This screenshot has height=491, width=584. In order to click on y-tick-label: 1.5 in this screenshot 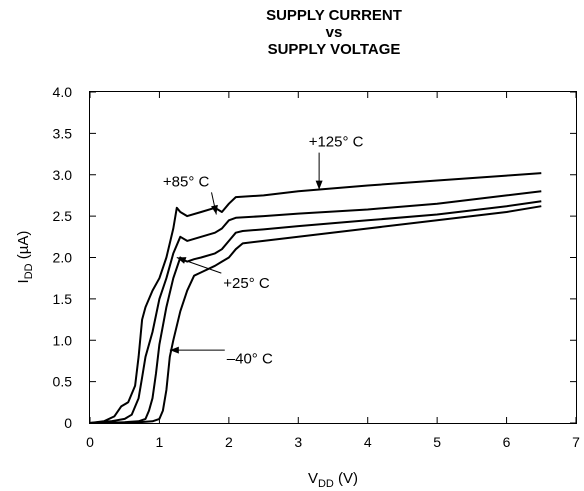, I will do `click(63, 299)`.